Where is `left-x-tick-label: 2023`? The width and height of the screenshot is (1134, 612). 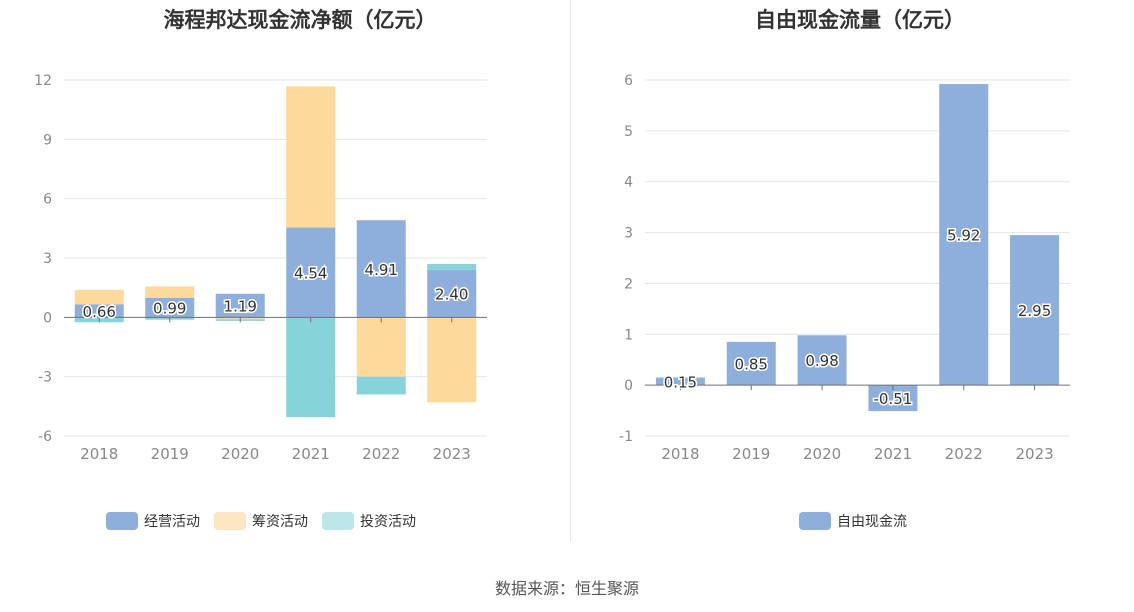
left-x-tick-label: 2023 is located at coordinates (452, 454).